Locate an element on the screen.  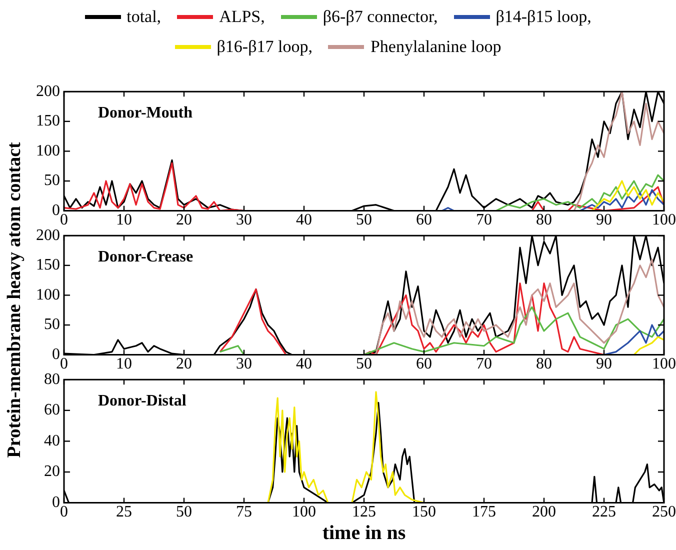
legend-label: total, is located at coordinates (144, 17).